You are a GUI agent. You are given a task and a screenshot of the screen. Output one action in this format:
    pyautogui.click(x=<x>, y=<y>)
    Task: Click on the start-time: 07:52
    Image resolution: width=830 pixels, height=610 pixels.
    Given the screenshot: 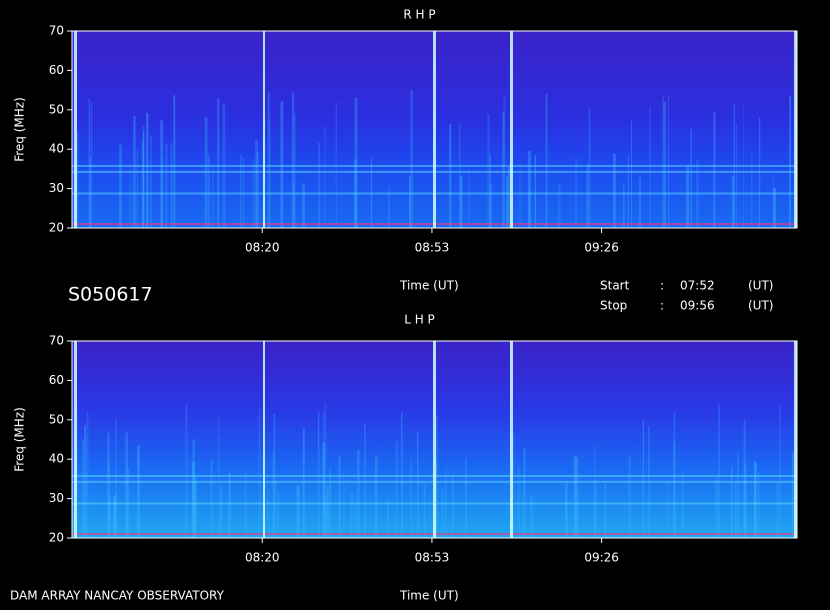 What is the action you would take?
    pyautogui.click(x=697, y=286)
    